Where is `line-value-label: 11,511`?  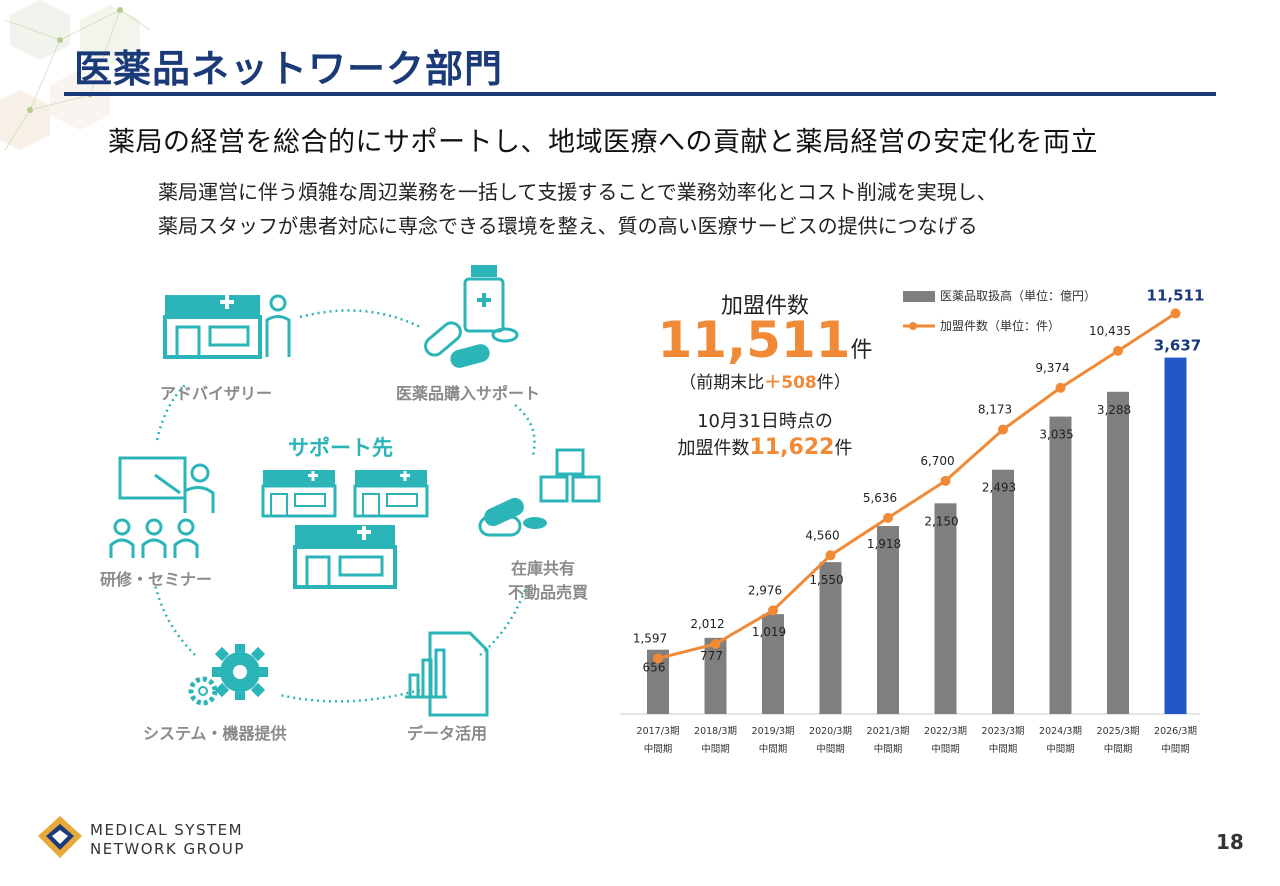 line-value-label: 11,511 is located at coordinates (1176, 295).